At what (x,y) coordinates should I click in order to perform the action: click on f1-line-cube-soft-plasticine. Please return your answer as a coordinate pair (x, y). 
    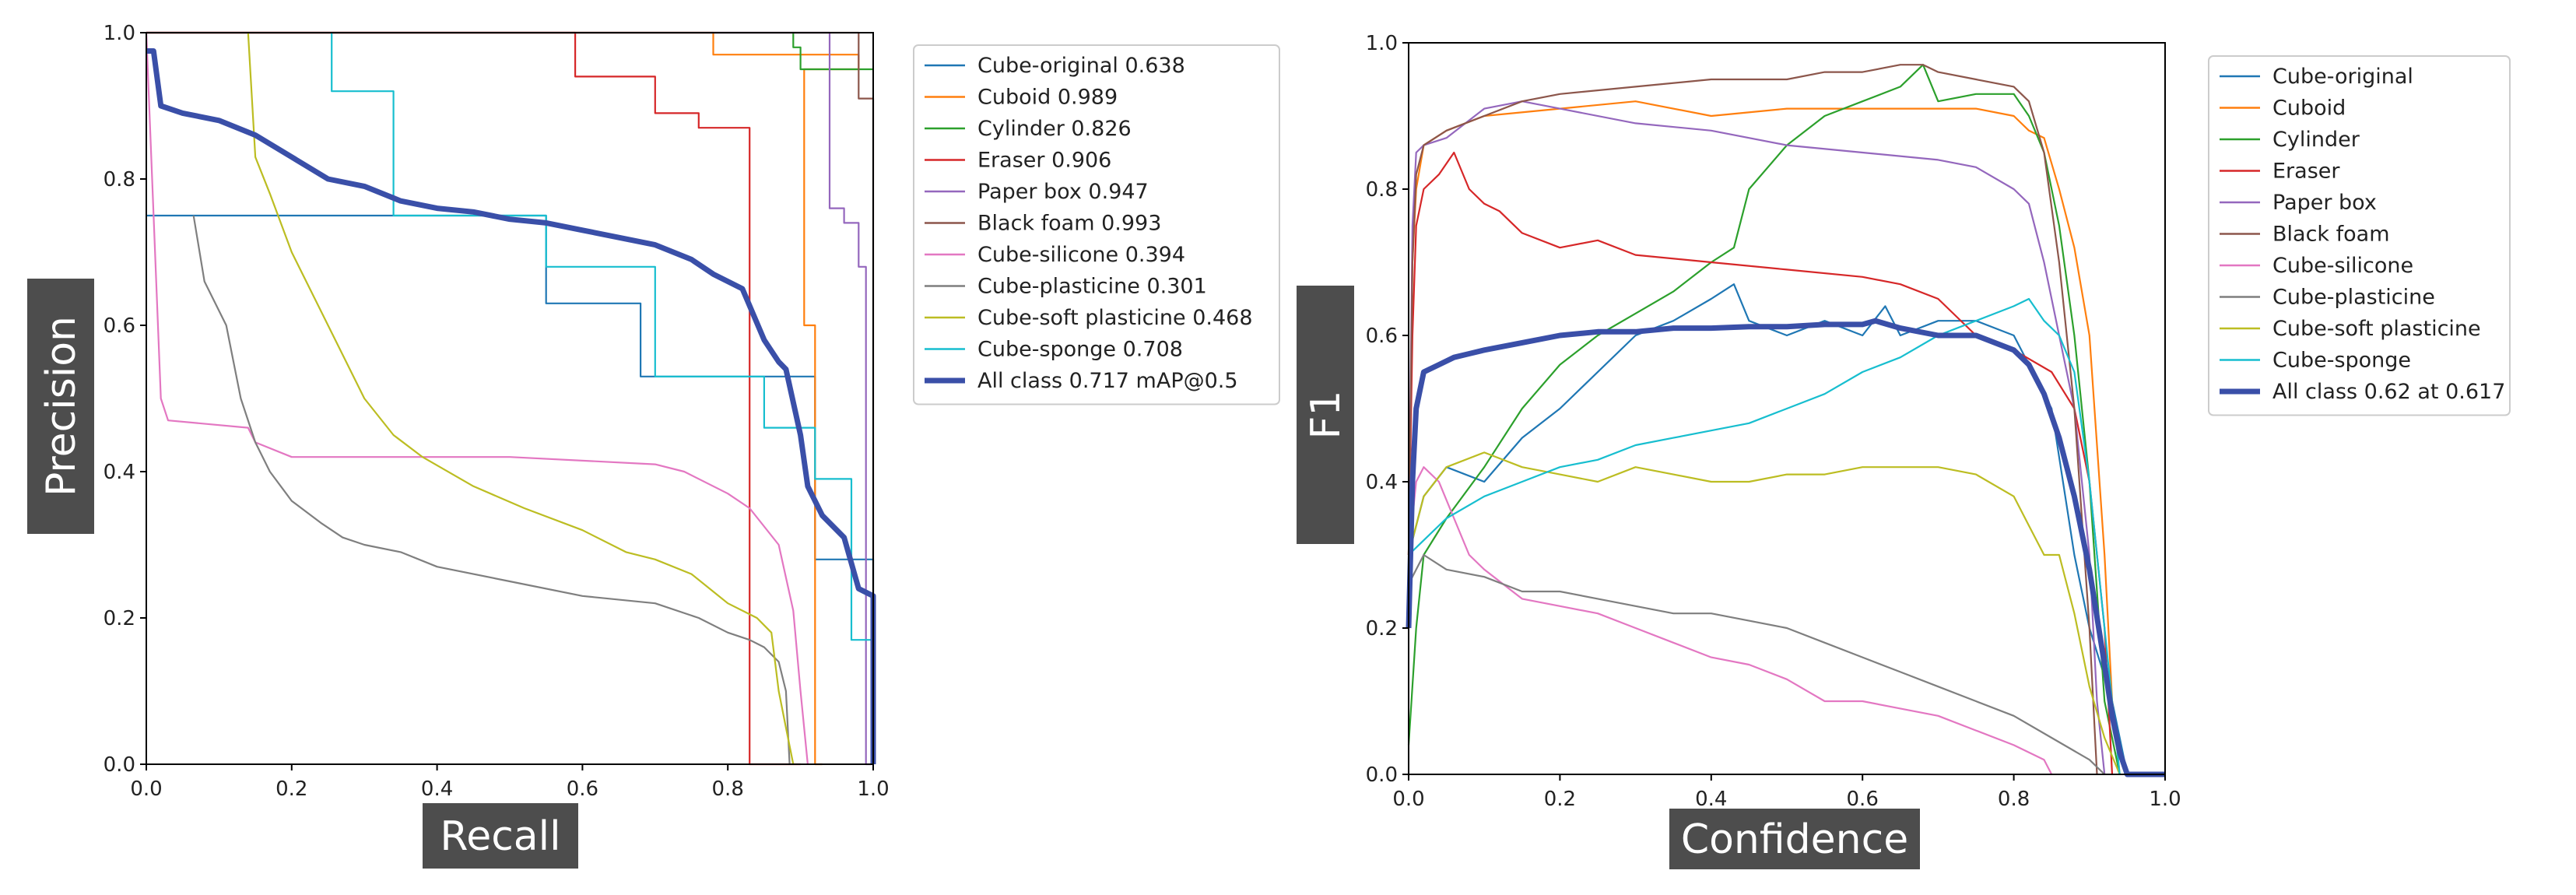
    Looking at the image, I should click on (1764, 613).